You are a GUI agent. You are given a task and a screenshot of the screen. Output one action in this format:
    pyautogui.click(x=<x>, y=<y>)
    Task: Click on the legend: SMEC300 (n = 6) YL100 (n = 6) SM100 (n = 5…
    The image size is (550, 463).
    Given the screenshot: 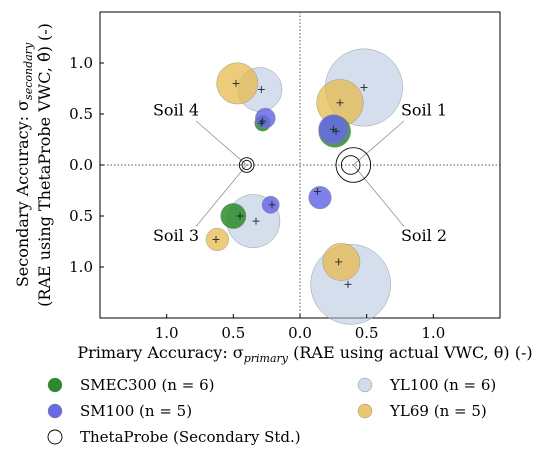 What is the action you would take?
    pyautogui.click(x=271, y=411)
    